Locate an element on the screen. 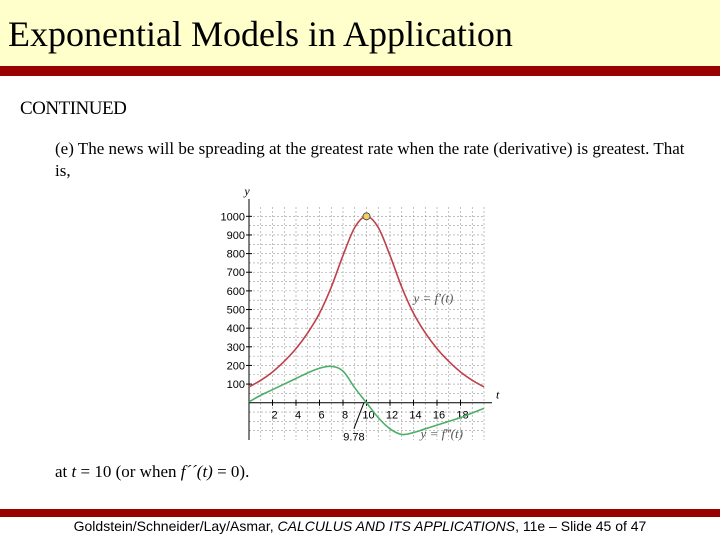 This screenshot has width=720, height=540. x-axis-label: t is located at coordinates (498, 395).